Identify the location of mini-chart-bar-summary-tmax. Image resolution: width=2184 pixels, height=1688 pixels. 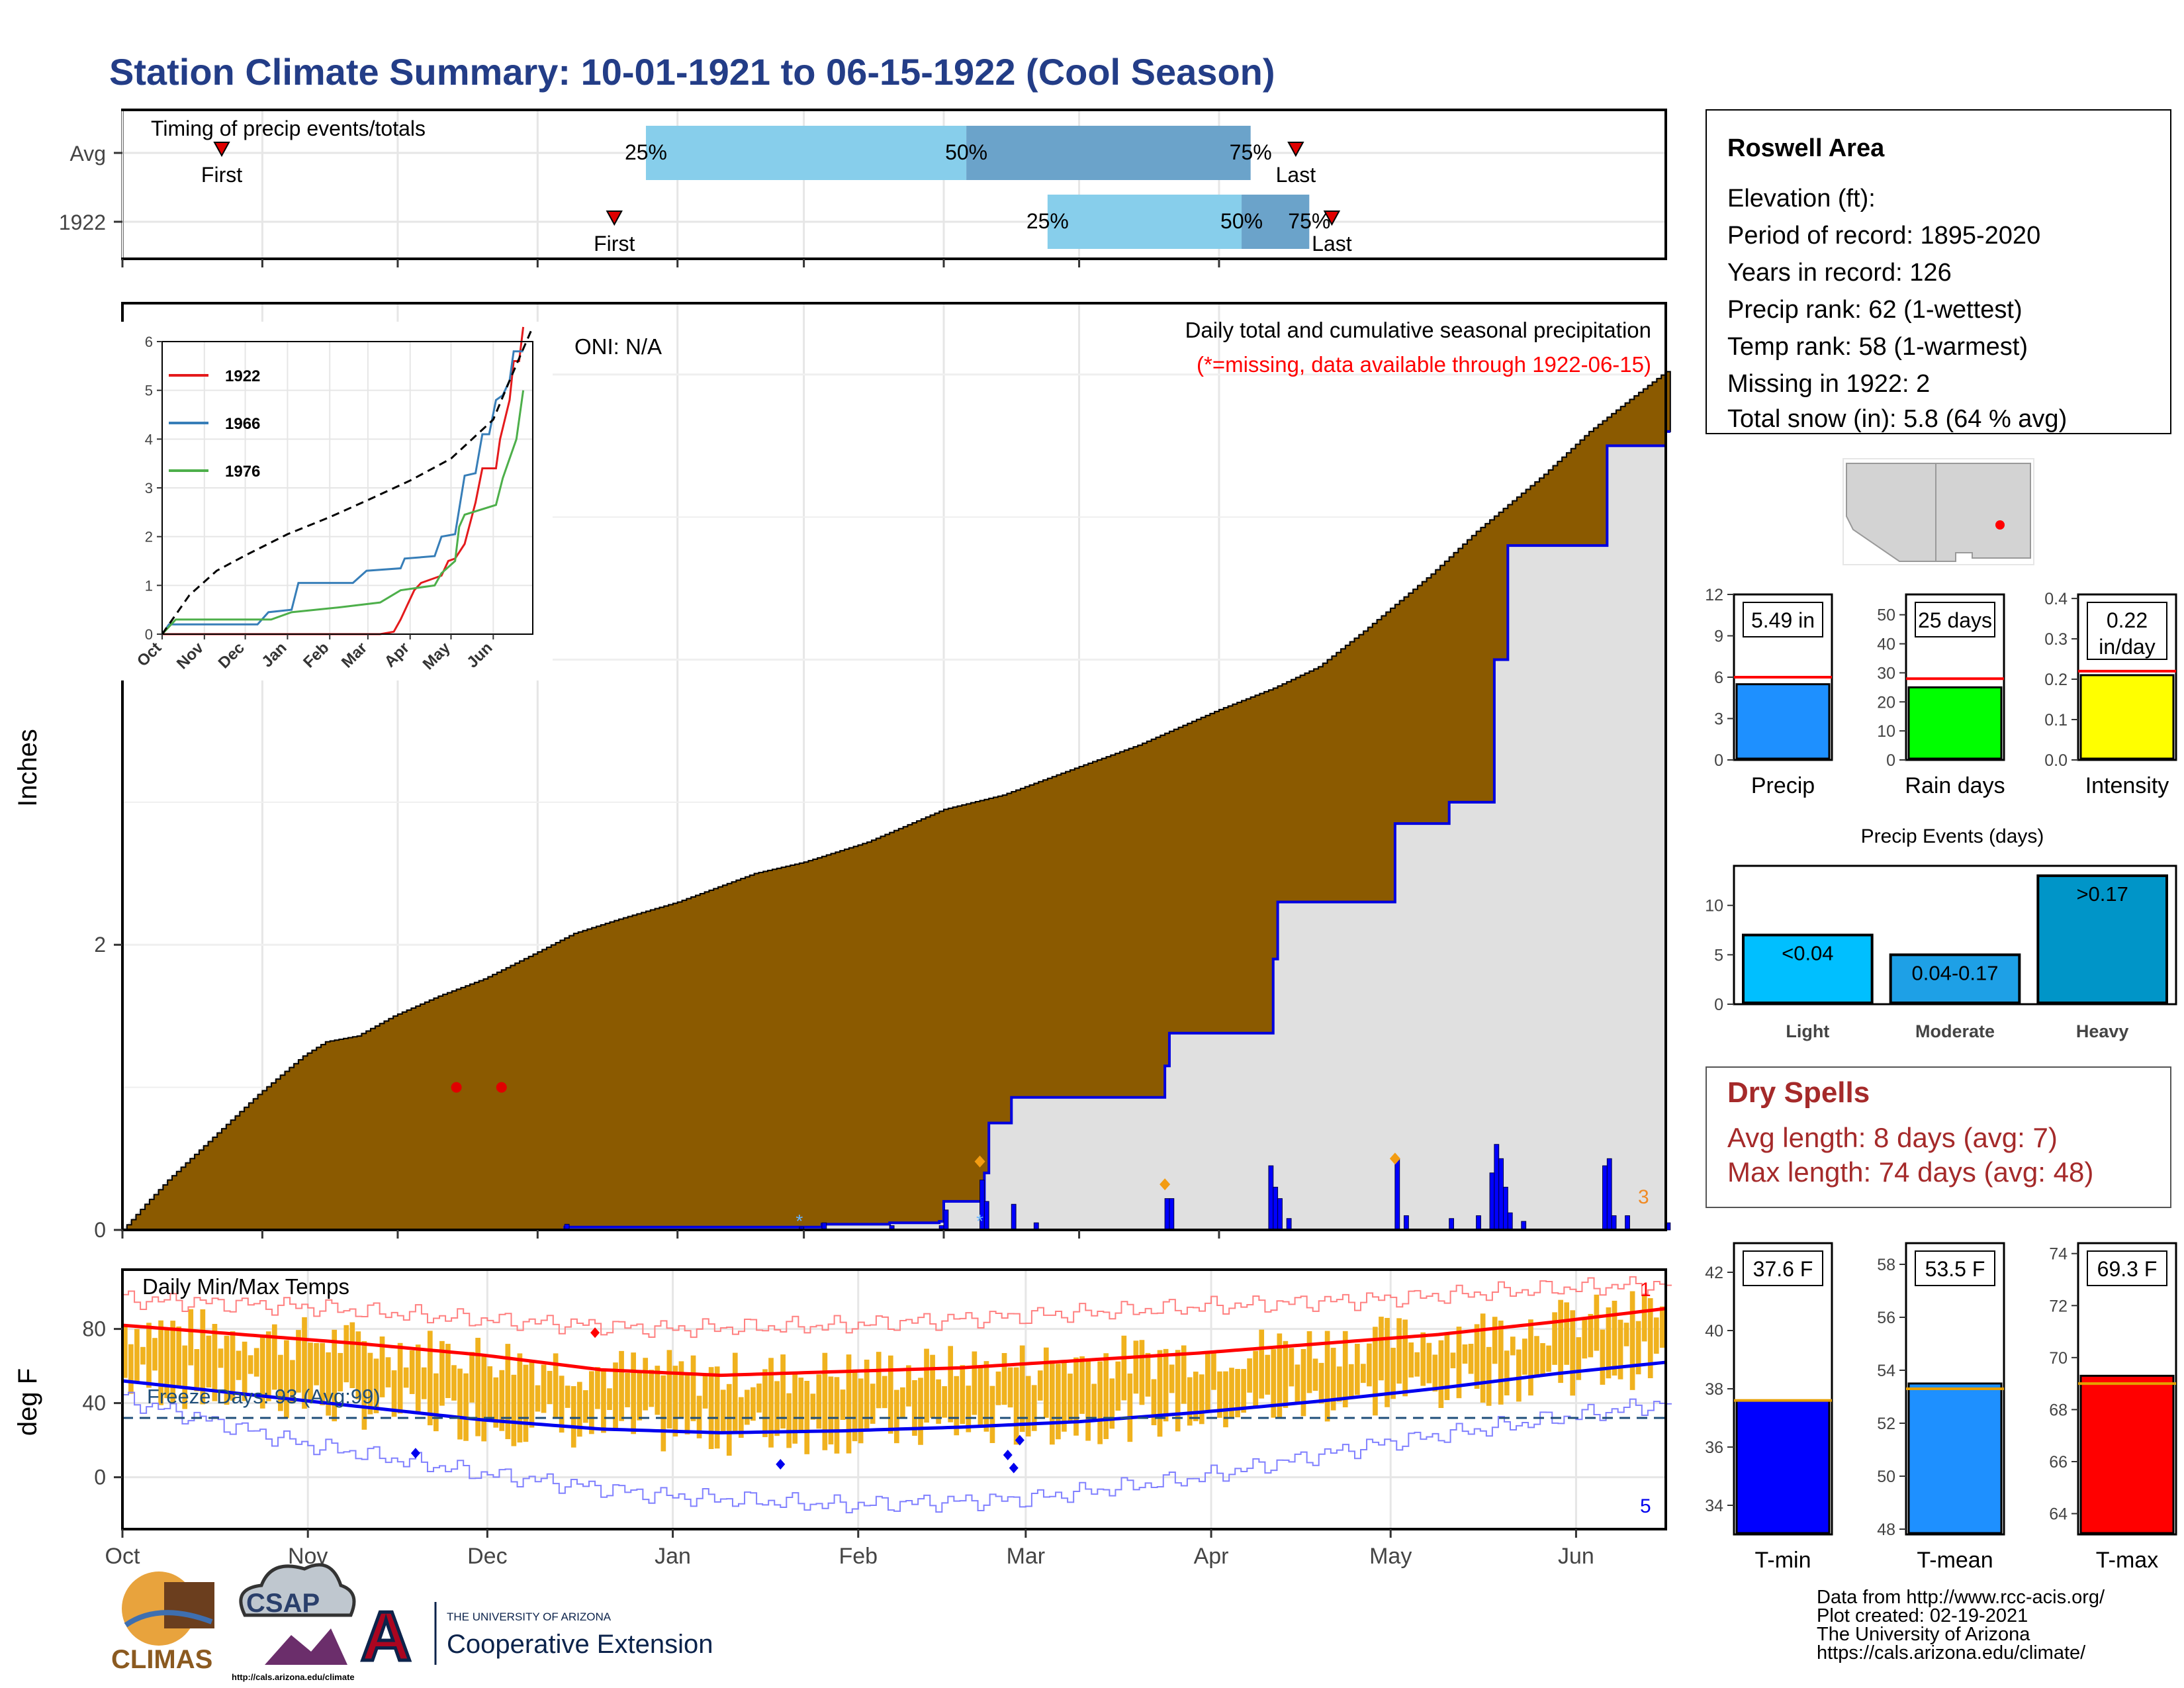
(2127, 1454).